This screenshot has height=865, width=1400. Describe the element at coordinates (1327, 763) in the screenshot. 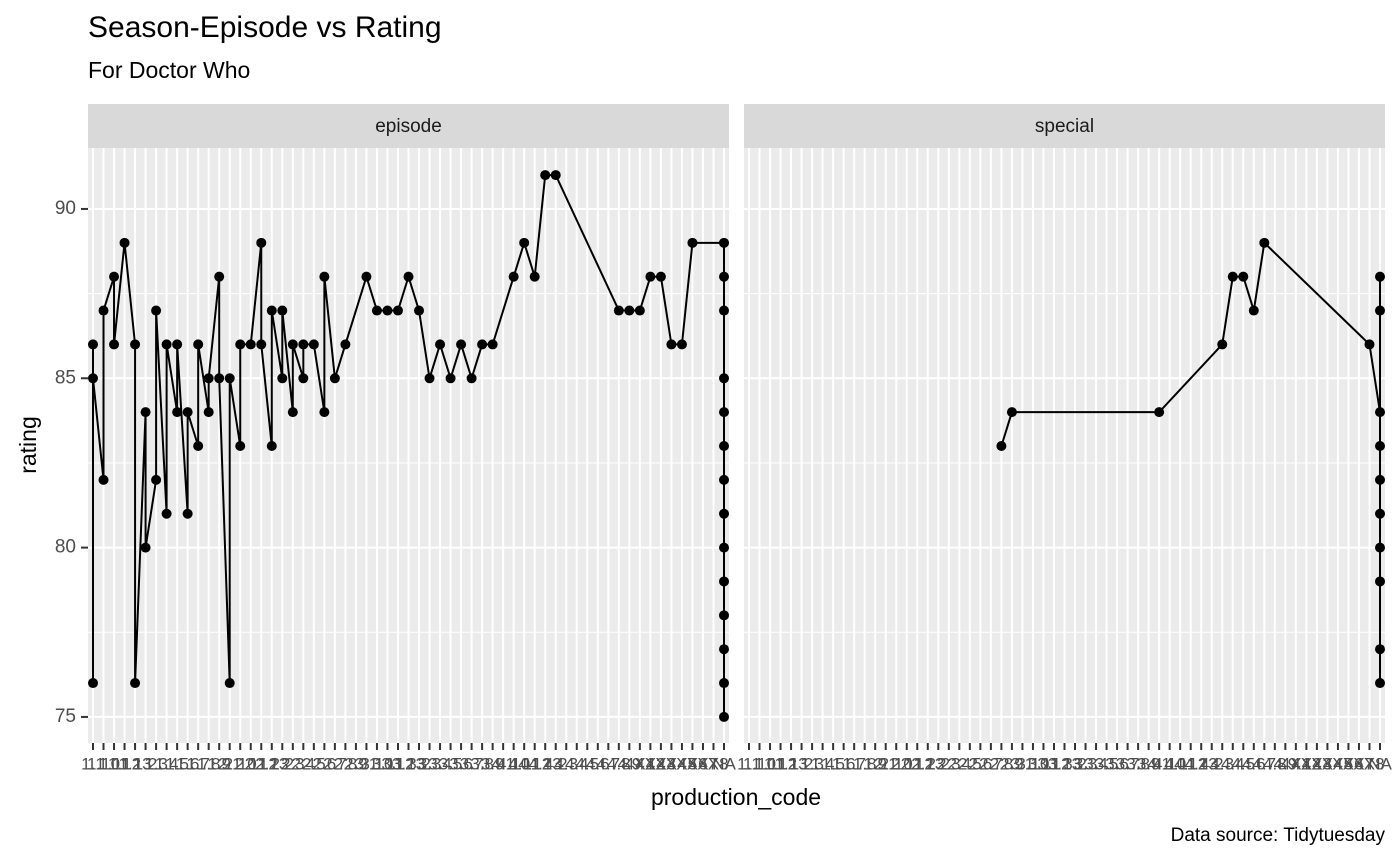

I see `x-tick-label: 4X4` at that location.